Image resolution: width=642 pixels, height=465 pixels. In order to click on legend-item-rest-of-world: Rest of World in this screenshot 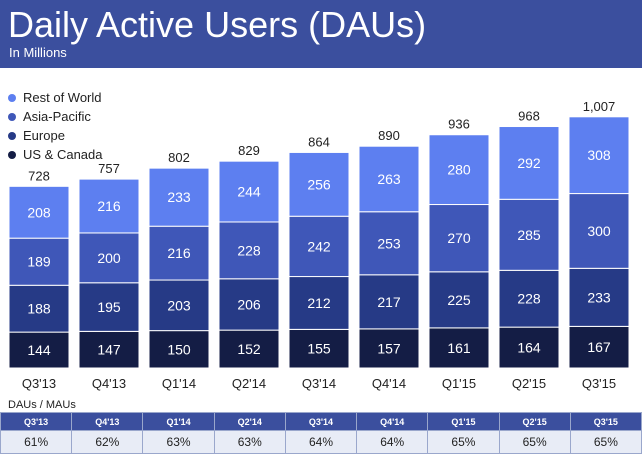, I will do `click(55, 97)`.